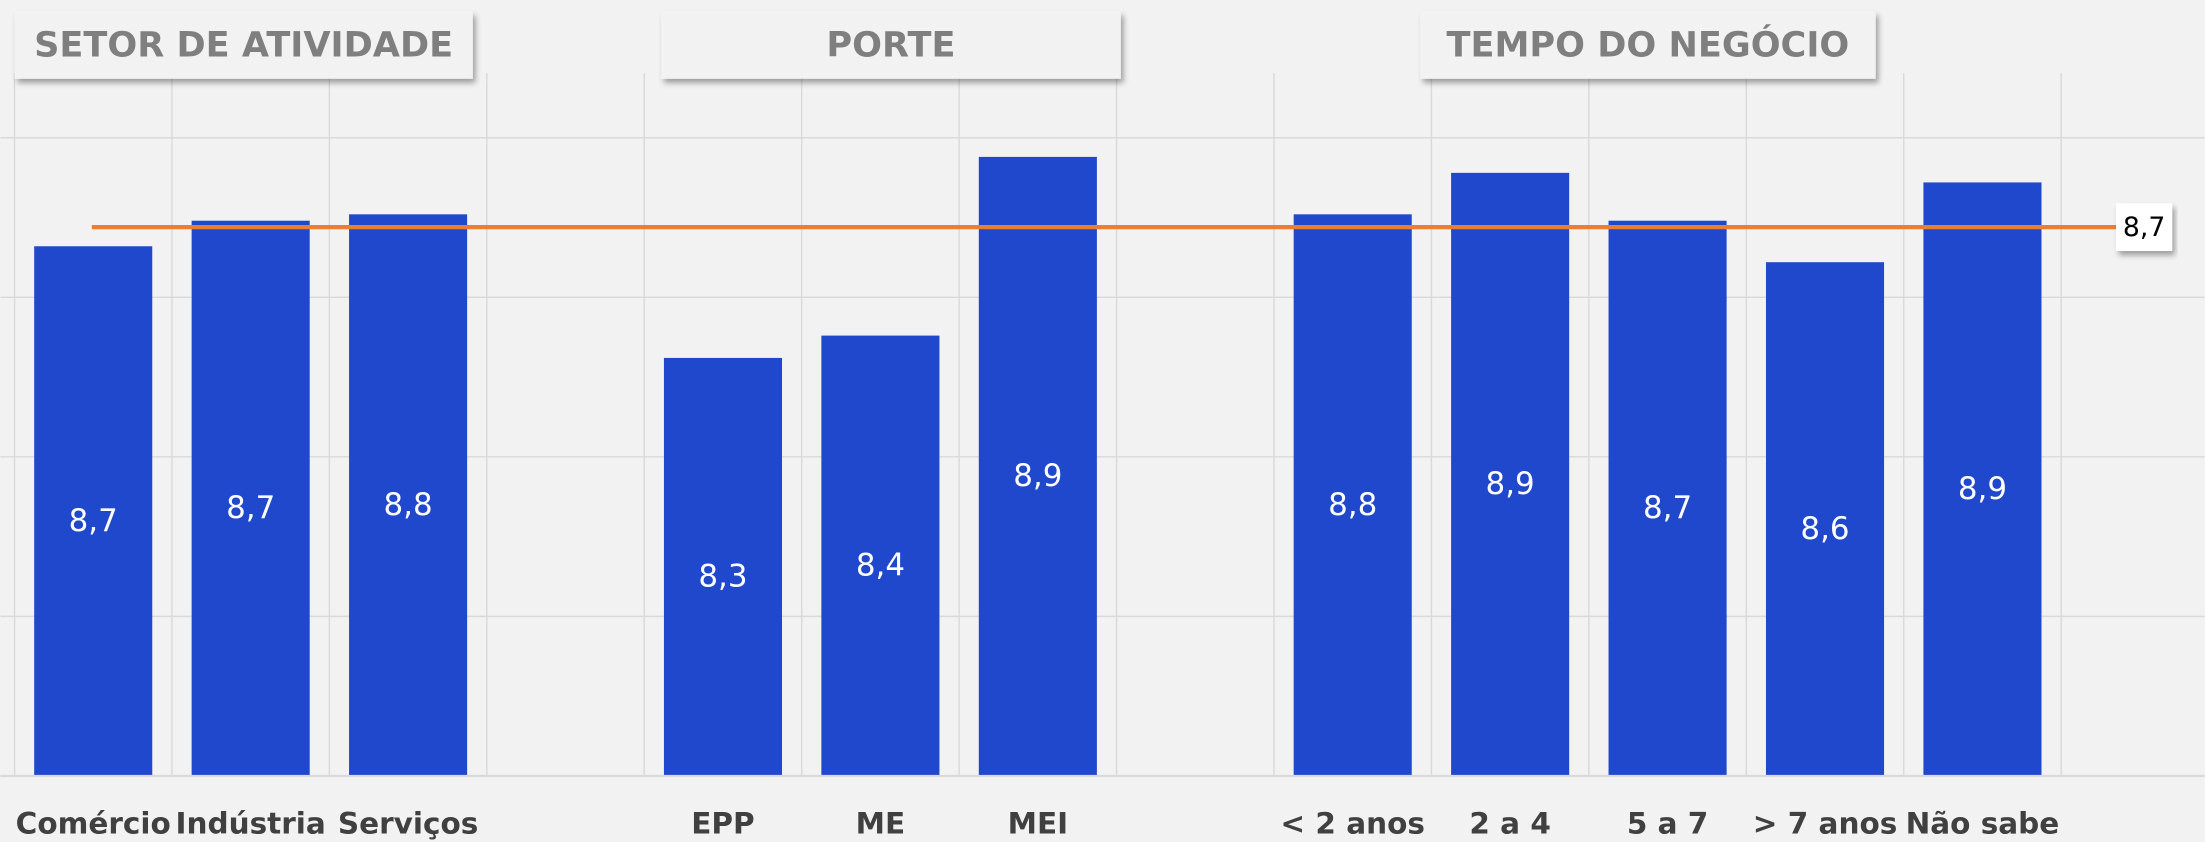 The image size is (2205, 842). Describe the element at coordinates (93, 824) in the screenshot. I see `x-tick-label: Comércio` at that location.